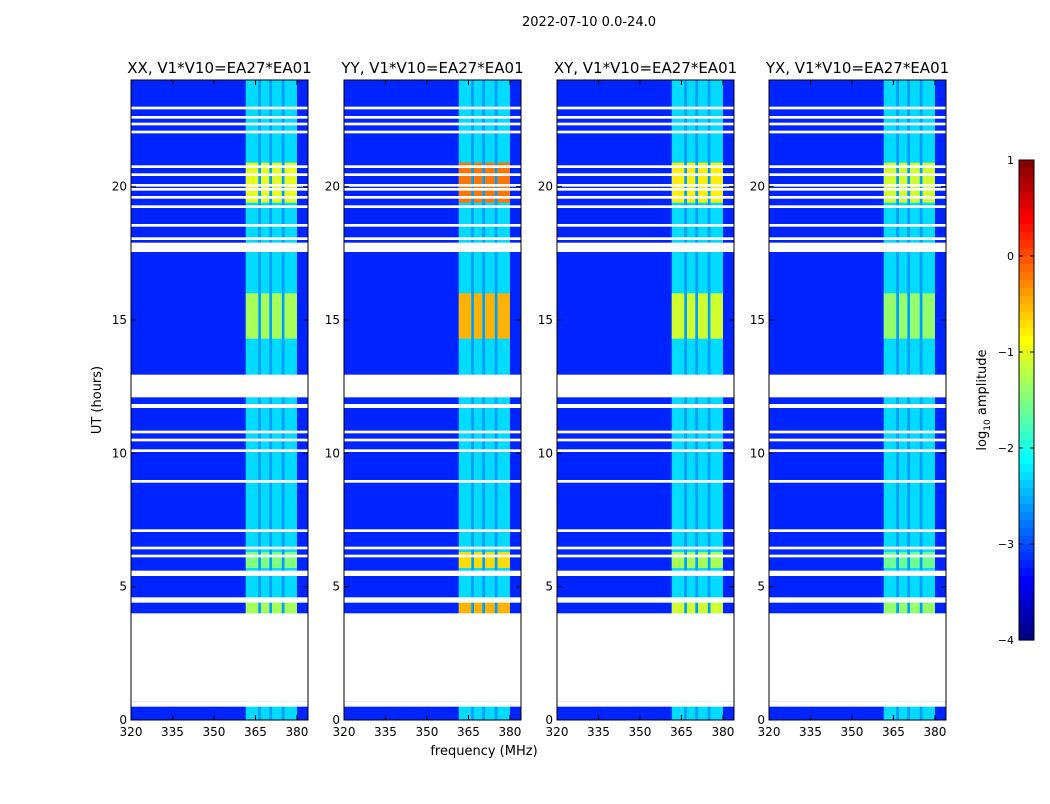 This screenshot has width=1050, height=804. I want to click on colorbar: 1 0 −1 −2 −3 −4, so click(1016, 400).